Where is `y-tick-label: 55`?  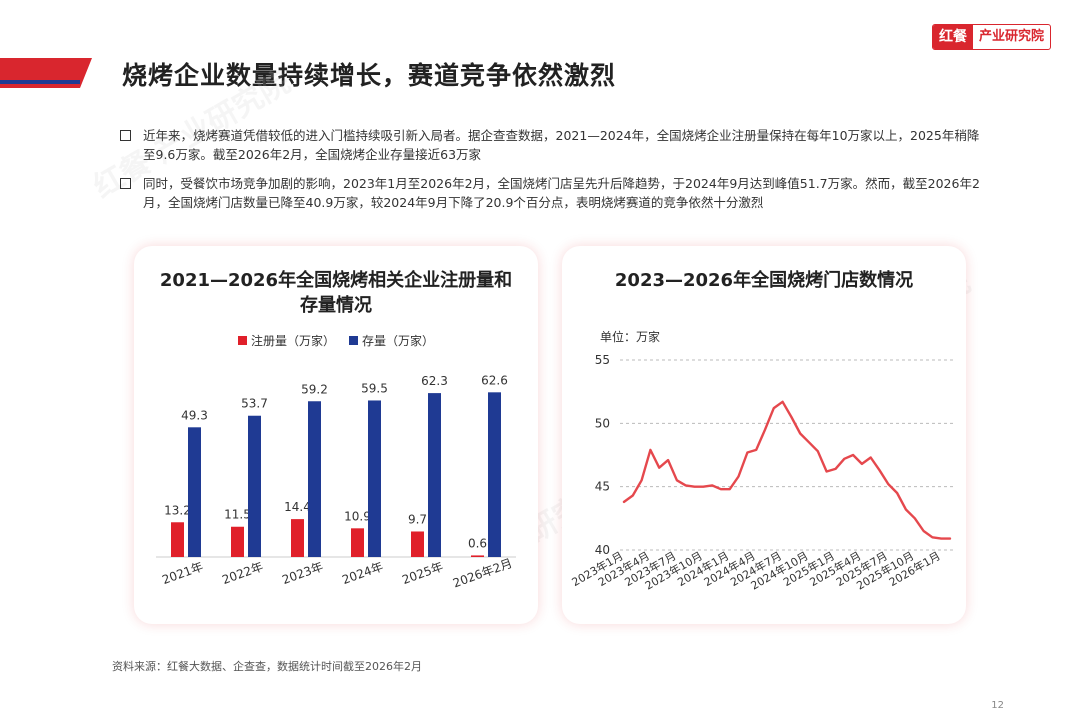
y-tick-label: 55 is located at coordinates (602, 360).